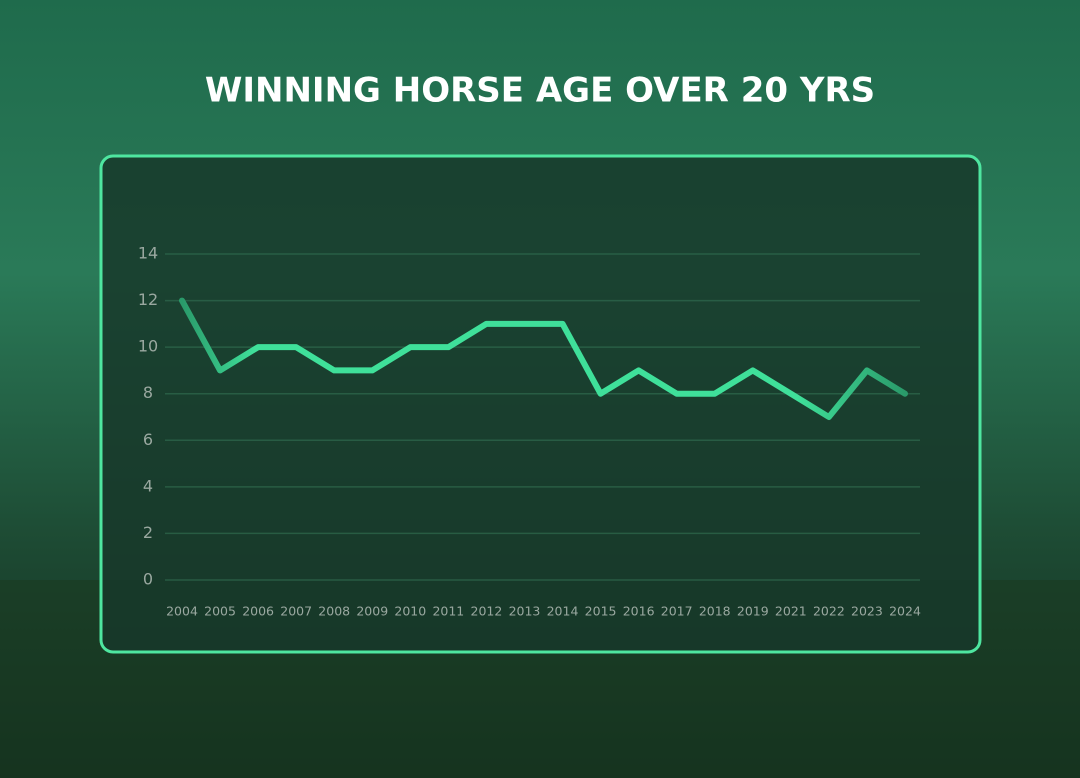 This screenshot has width=1080, height=778. I want to click on x-tick-label: 2009, so click(372, 611).